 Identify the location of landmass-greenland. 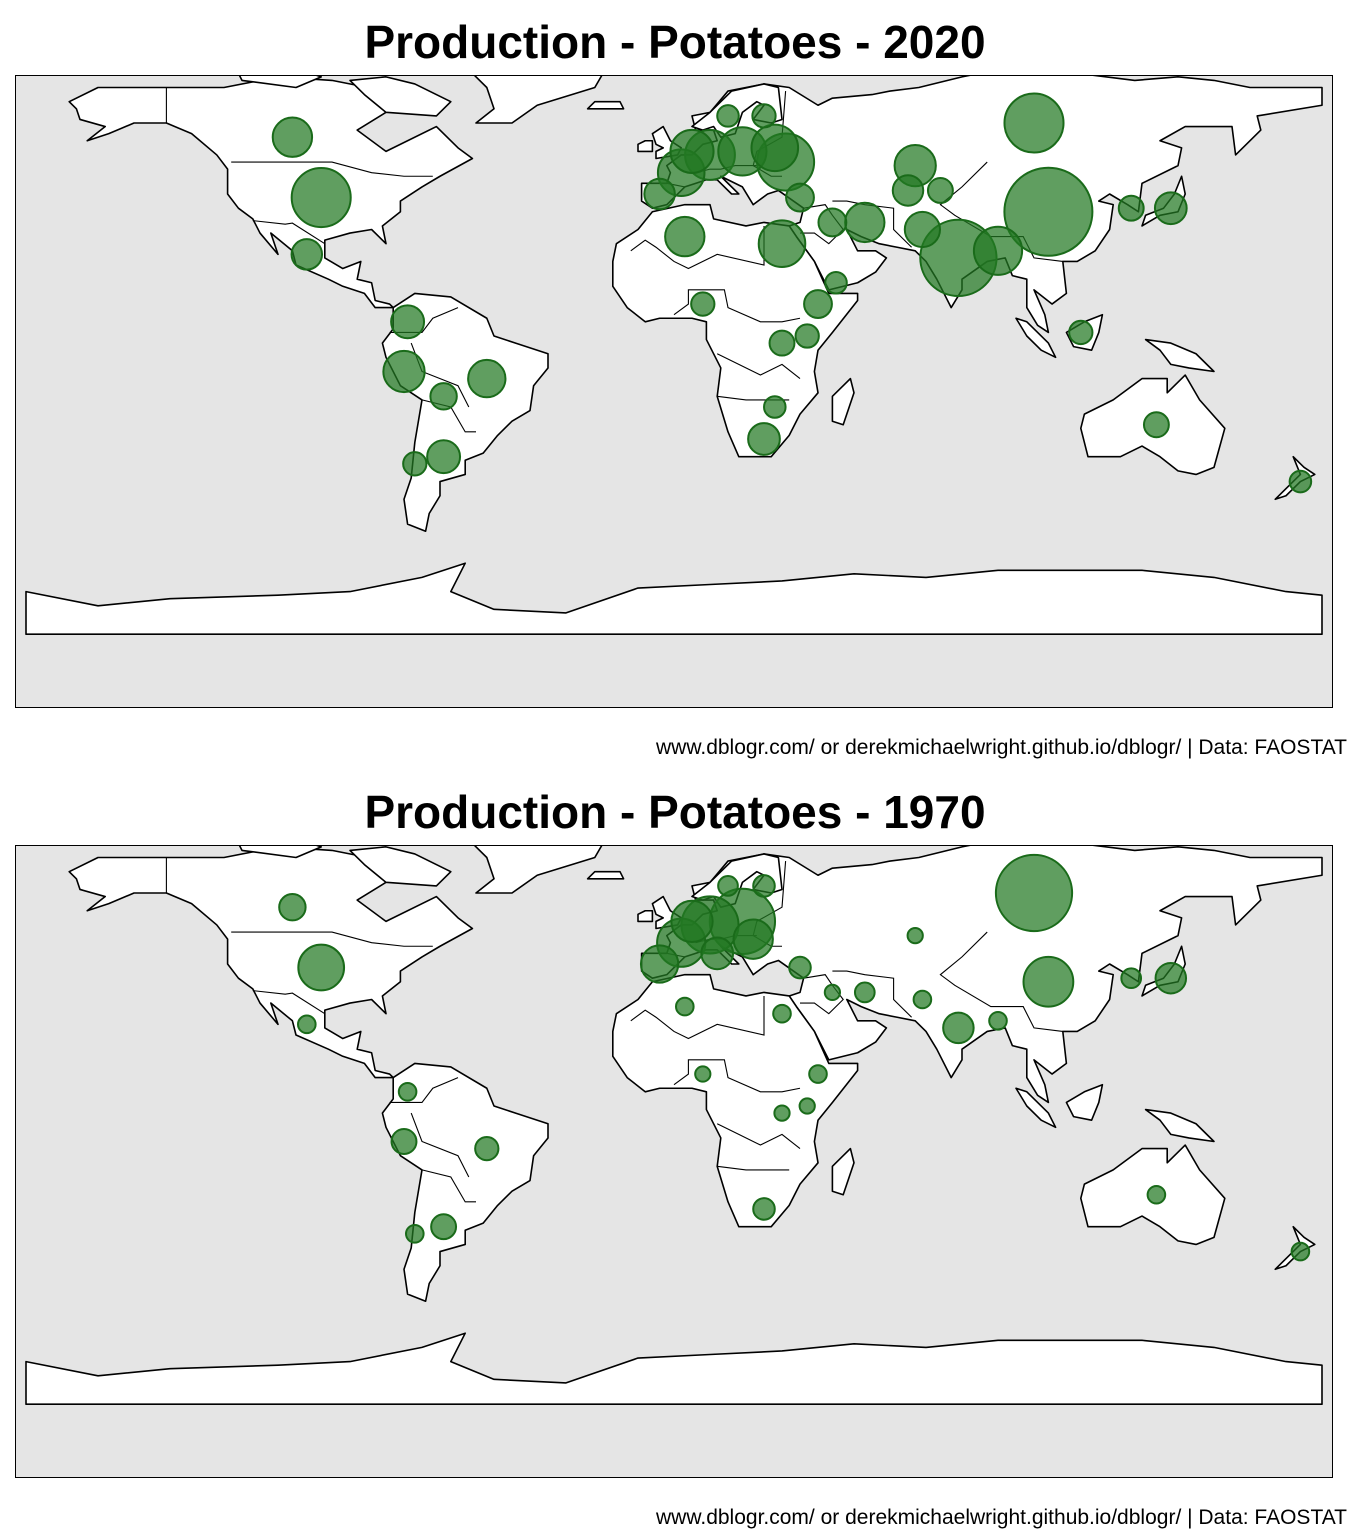
(538, 870).